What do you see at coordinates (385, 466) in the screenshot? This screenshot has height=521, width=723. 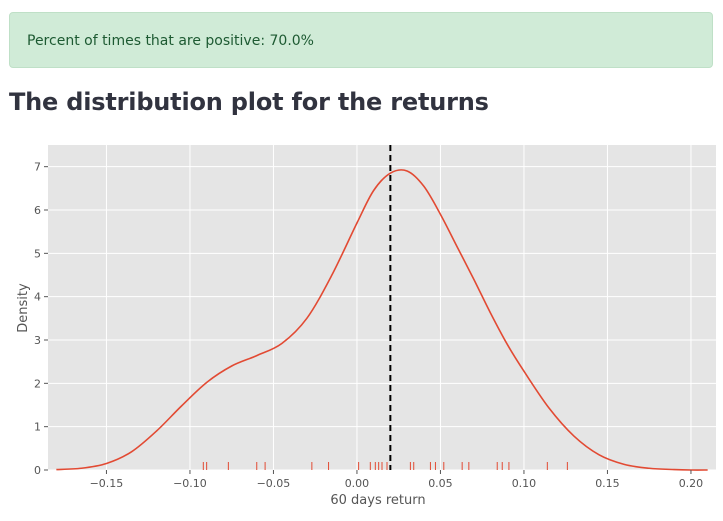 I see `rug-marks` at bounding box center [385, 466].